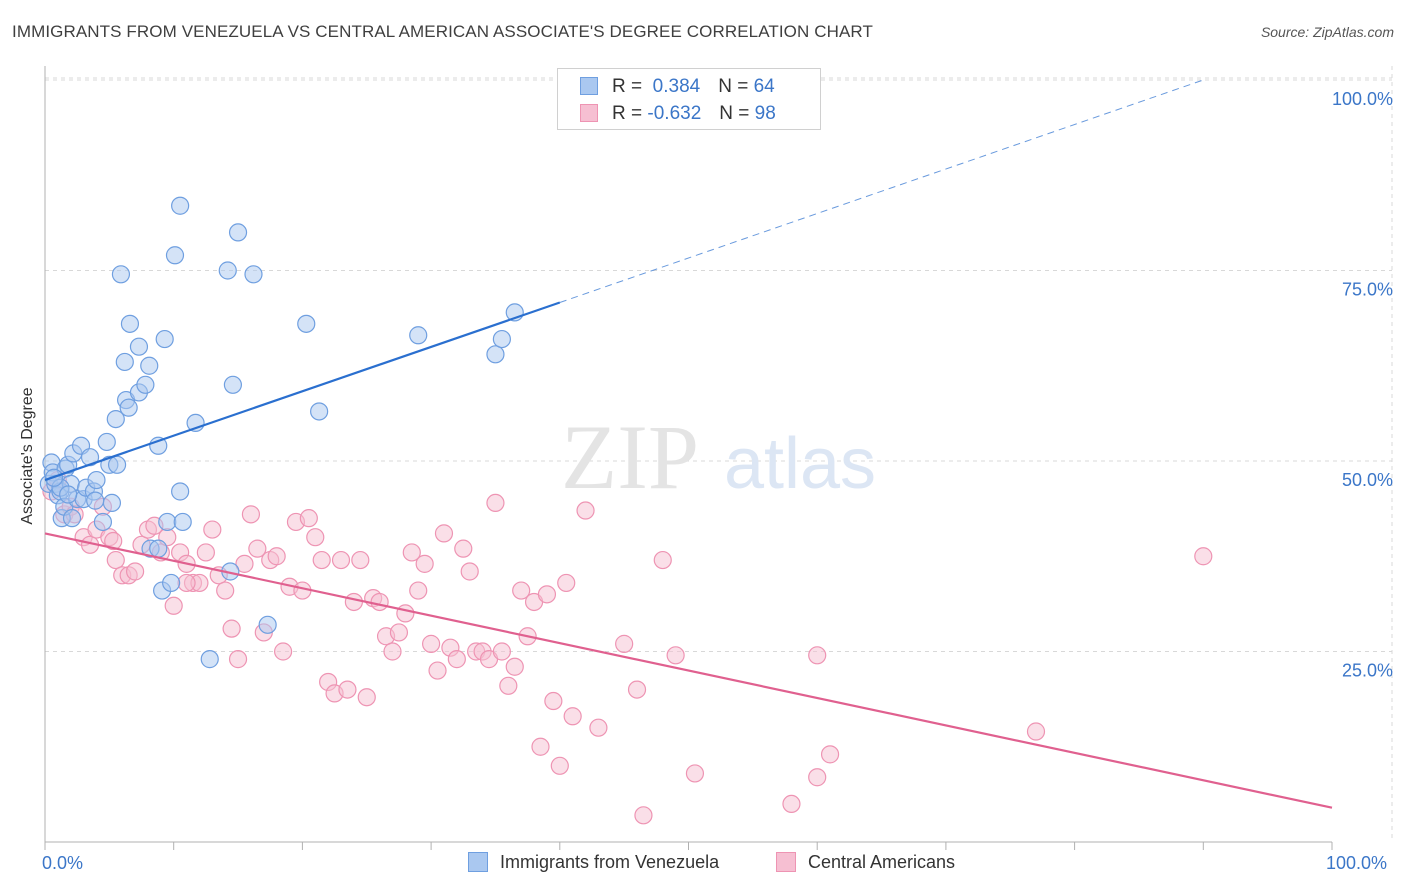 Image resolution: width=1406 pixels, height=892 pixels. What do you see at coordinates (1367, 290) in the screenshot?
I see `y-tick-label: 75.0%` at bounding box center [1367, 290].